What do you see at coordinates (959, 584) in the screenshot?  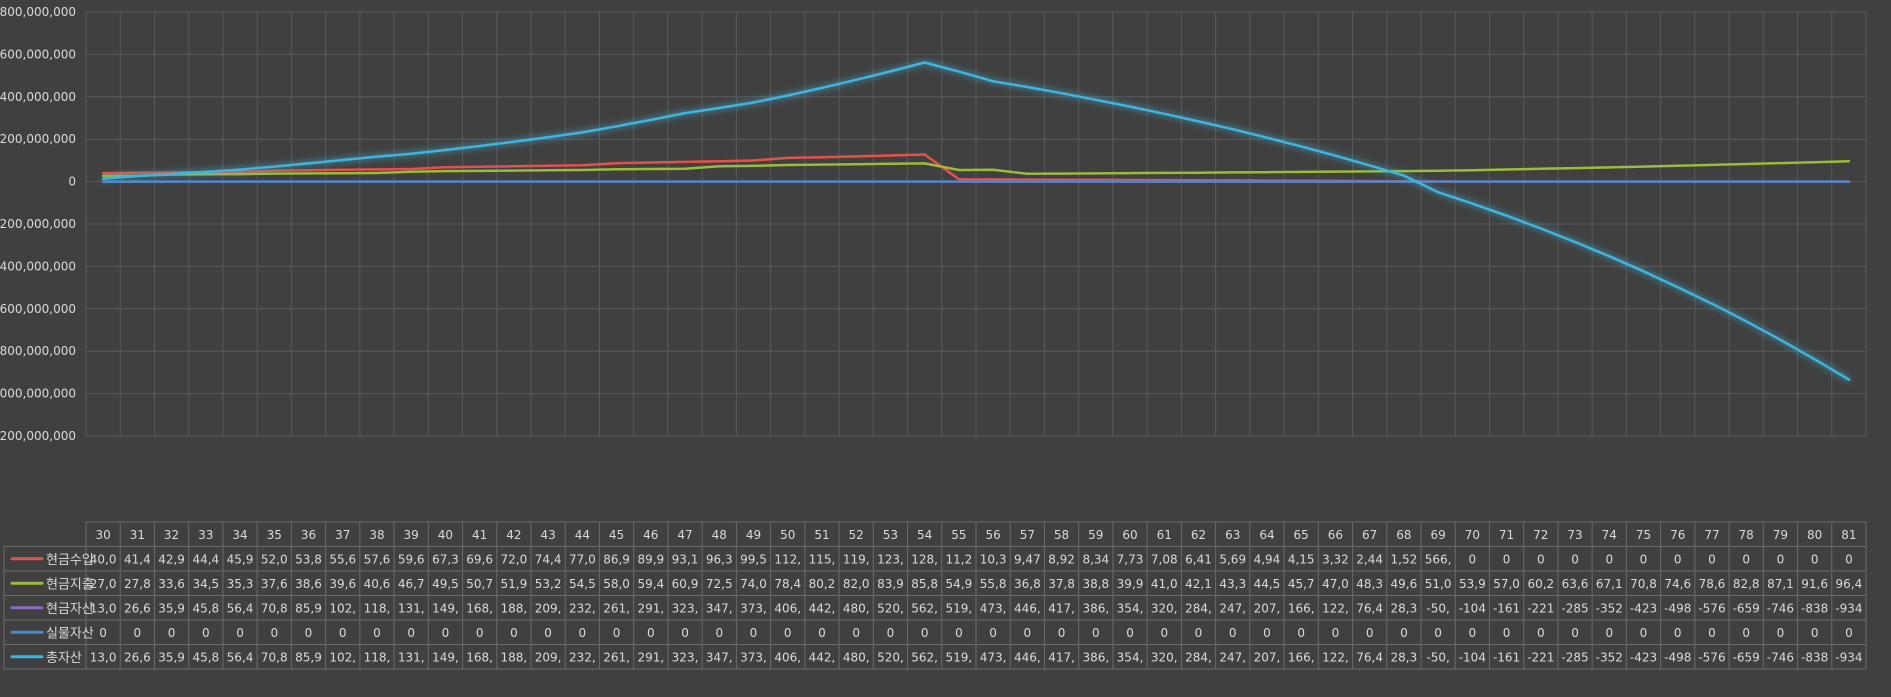 I see `table-cell: 54,9` at bounding box center [959, 584].